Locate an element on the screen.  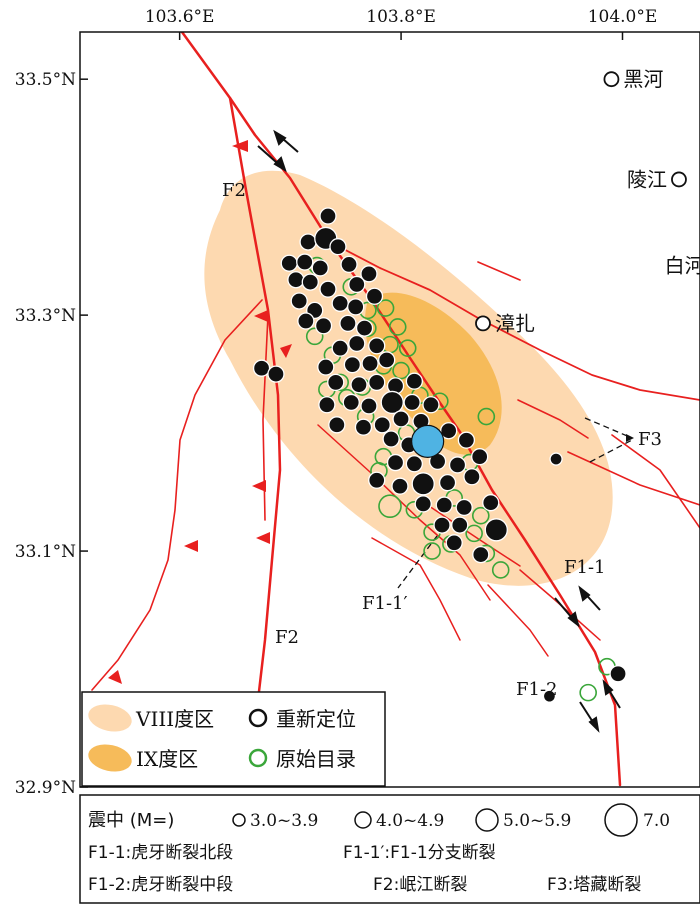
town-label: 漳扎 is located at coordinates (515, 323).